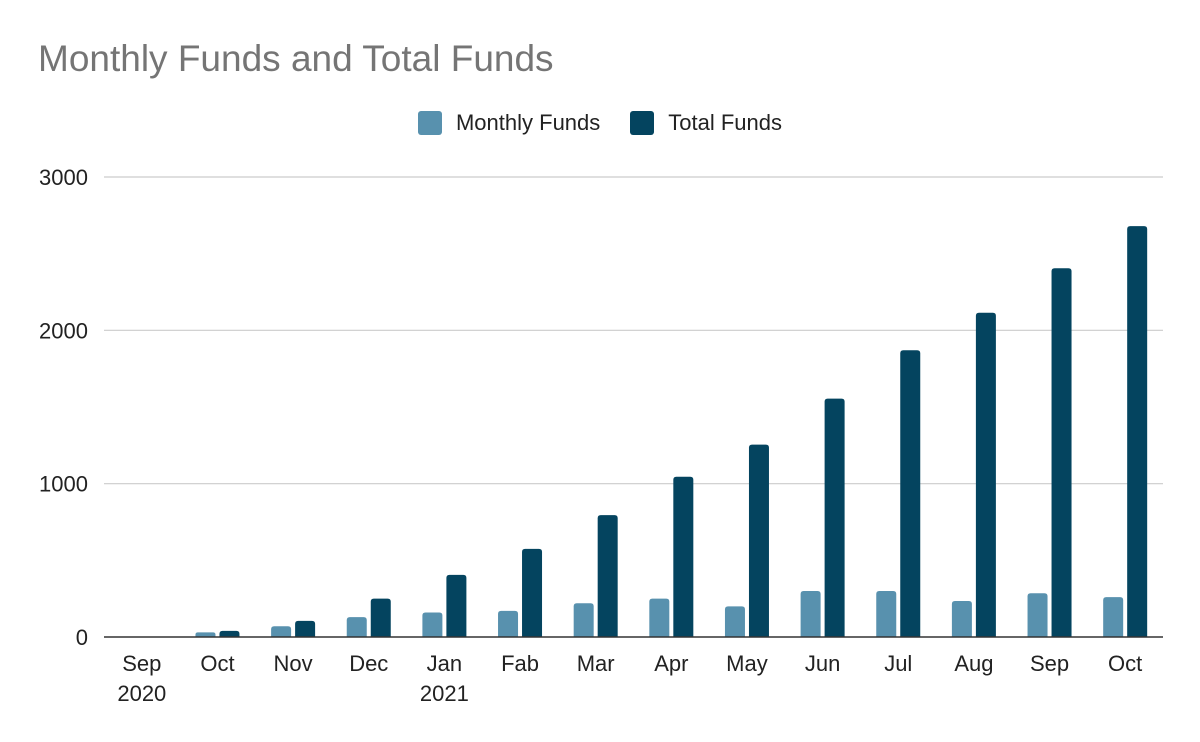 This screenshot has width=1200, height=742. Describe the element at coordinates (82, 637) in the screenshot. I see `y-tick-label: 0` at that location.